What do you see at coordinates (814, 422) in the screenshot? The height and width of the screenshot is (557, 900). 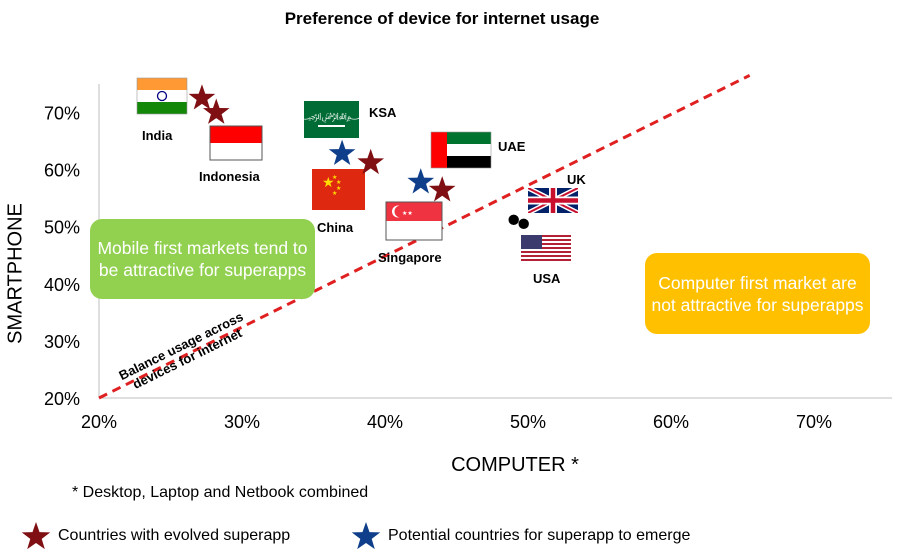 I see `x-tick-label: 70%` at bounding box center [814, 422].